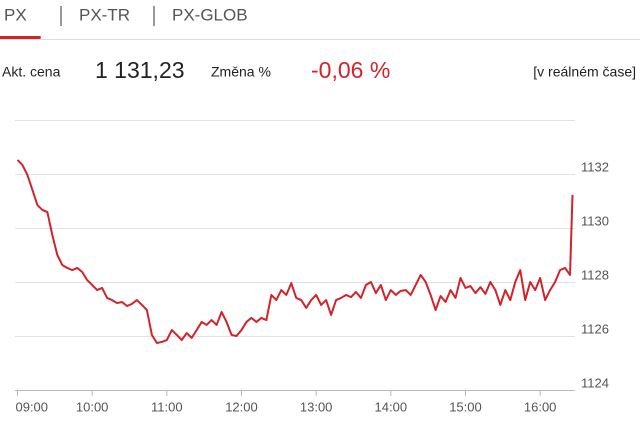 This screenshot has width=640, height=424. I want to click on x-tick-label: 15:00, so click(465, 406).